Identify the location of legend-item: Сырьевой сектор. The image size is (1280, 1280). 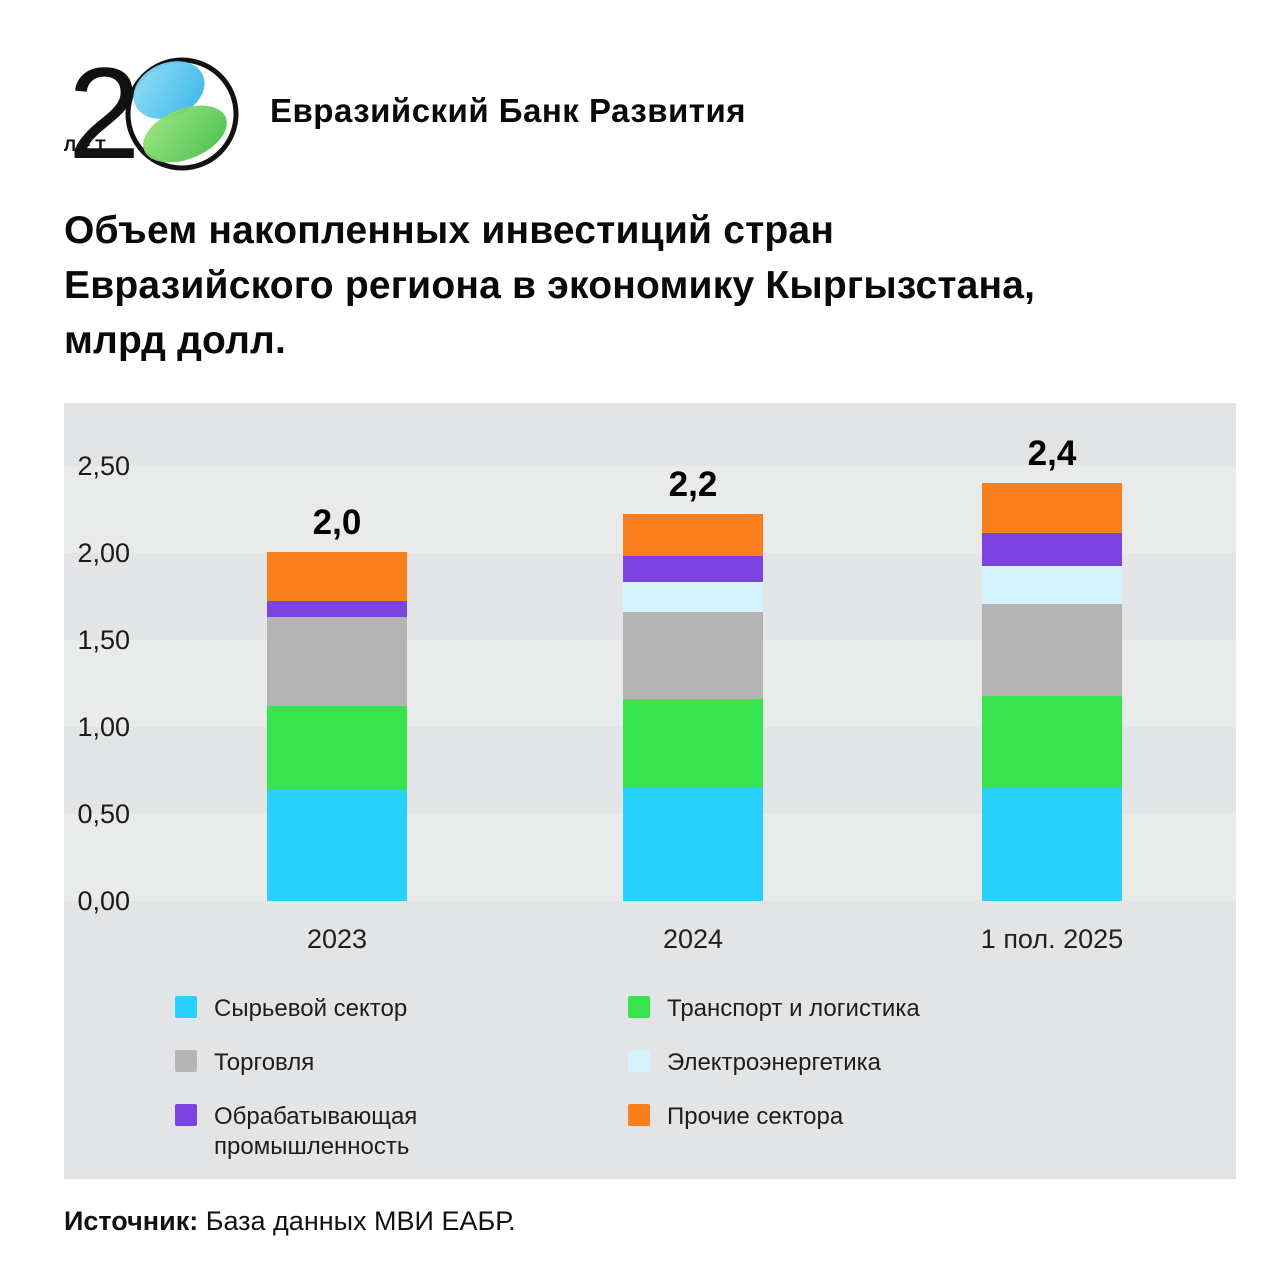
(401, 1009).